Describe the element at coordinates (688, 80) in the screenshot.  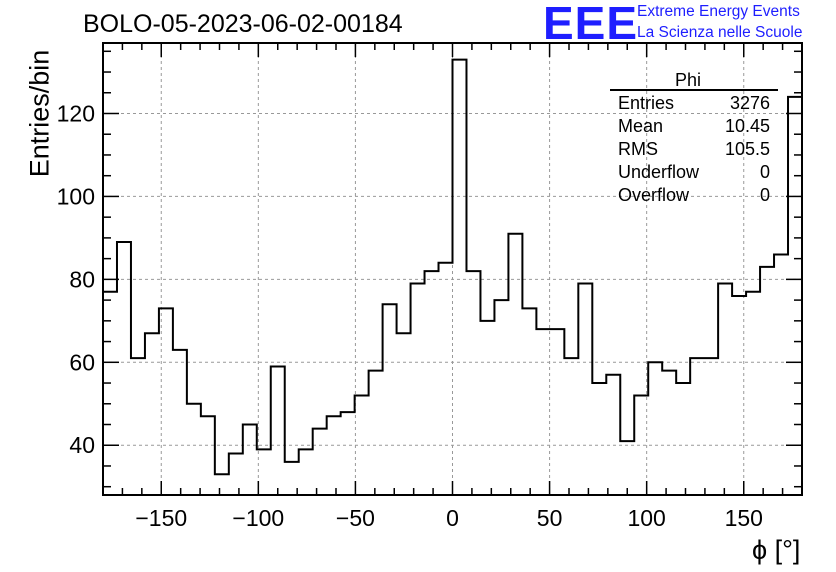
I see `stats-box-title: Phi` at that location.